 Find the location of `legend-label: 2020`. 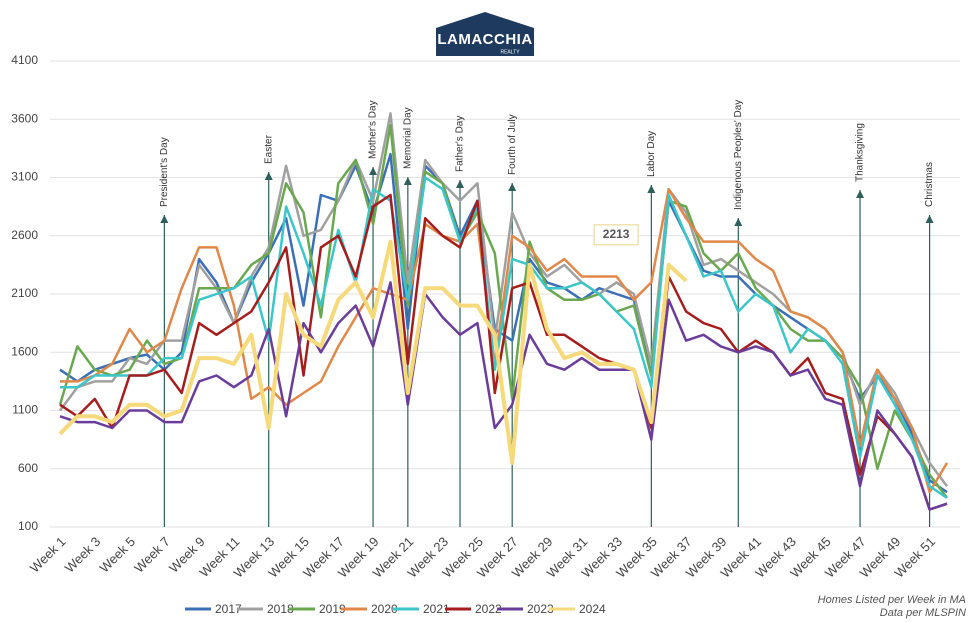

legend-label: 2020 is located at coordinates (384, 609).